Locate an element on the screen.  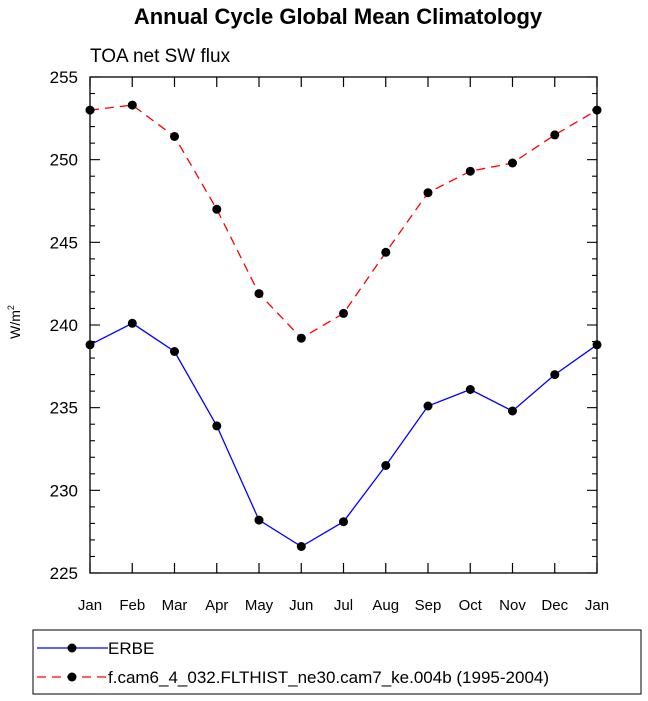
legend-box is located at coordinates (337, 662).